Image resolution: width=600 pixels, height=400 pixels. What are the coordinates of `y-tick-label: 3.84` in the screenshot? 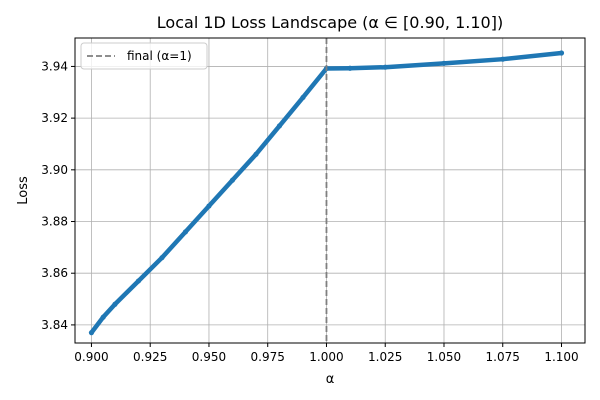 It's located at (54, 325).